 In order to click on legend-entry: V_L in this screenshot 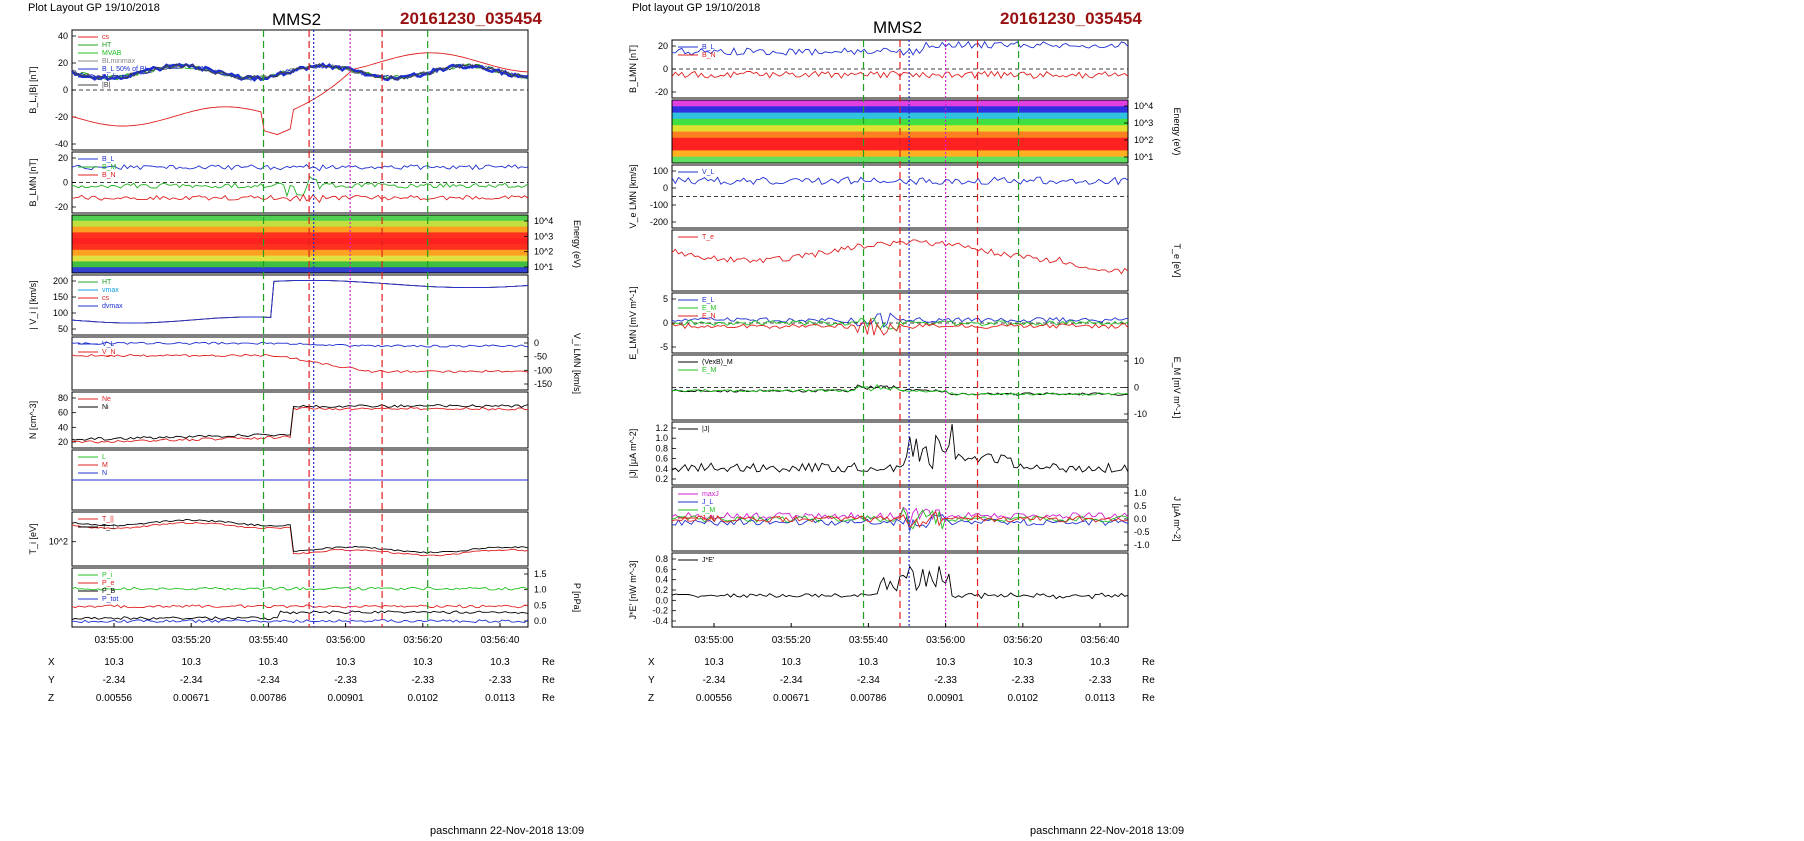, I will do `click(708, 172)`.